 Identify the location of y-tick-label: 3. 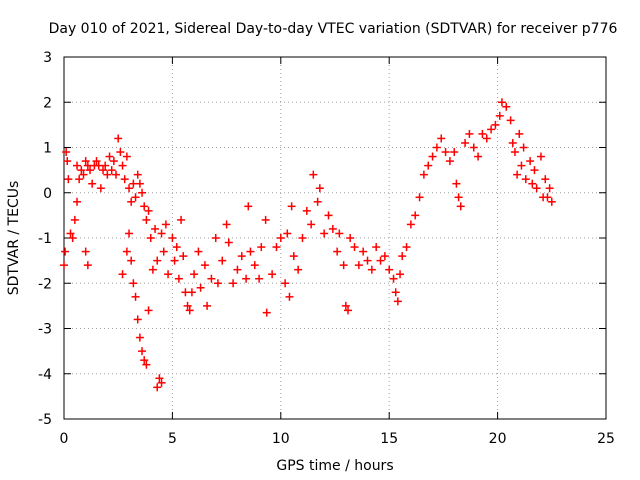
(47, 58).